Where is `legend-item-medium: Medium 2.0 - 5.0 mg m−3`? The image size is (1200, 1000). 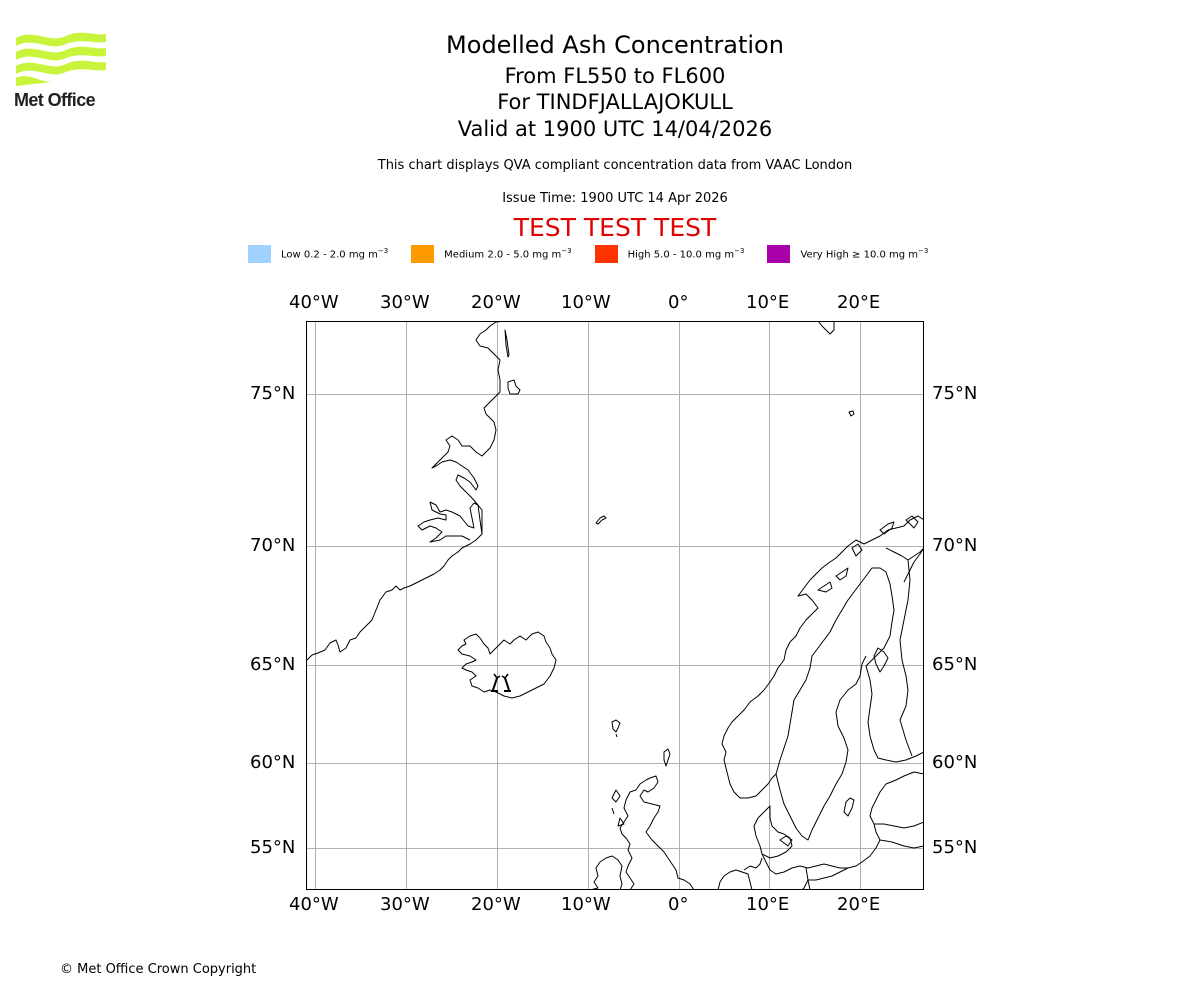
legend-item-medium: Medium 2.0 - 5.0 mg m−3 is located at coordinates (491, 254).